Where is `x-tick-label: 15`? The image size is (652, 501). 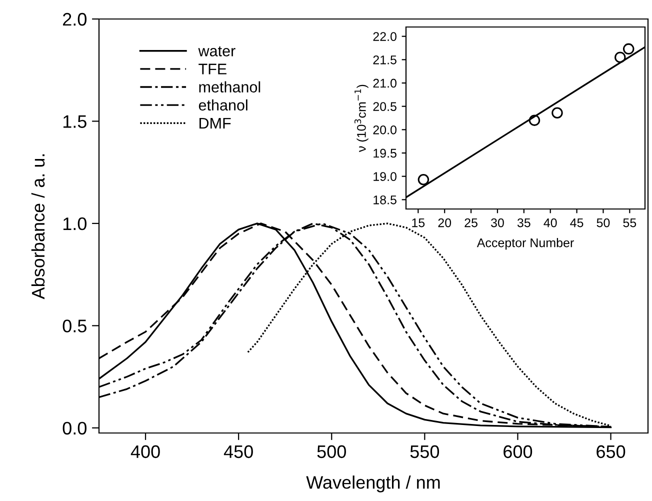 x-tick-label: 15 is located at coordinates (418, 223).